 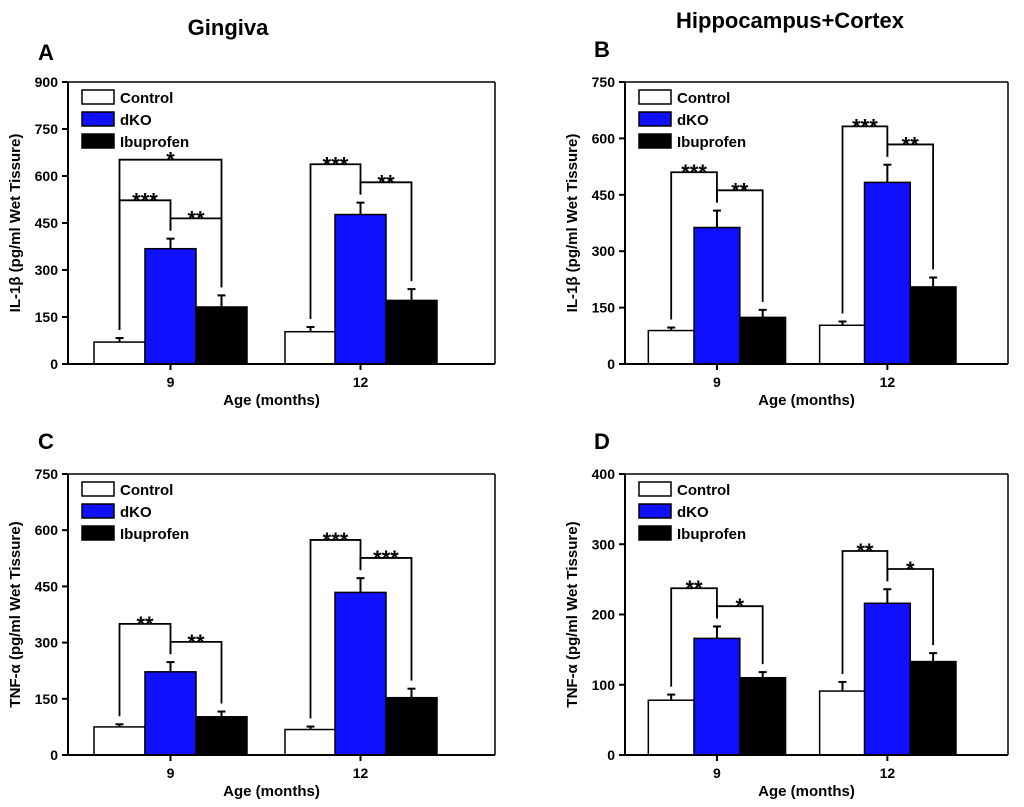 What do you see at coordinates (228, 27) in the screenshot?
I see `column-title-gingiva: Gingiva` at bounding box center [228, 27].